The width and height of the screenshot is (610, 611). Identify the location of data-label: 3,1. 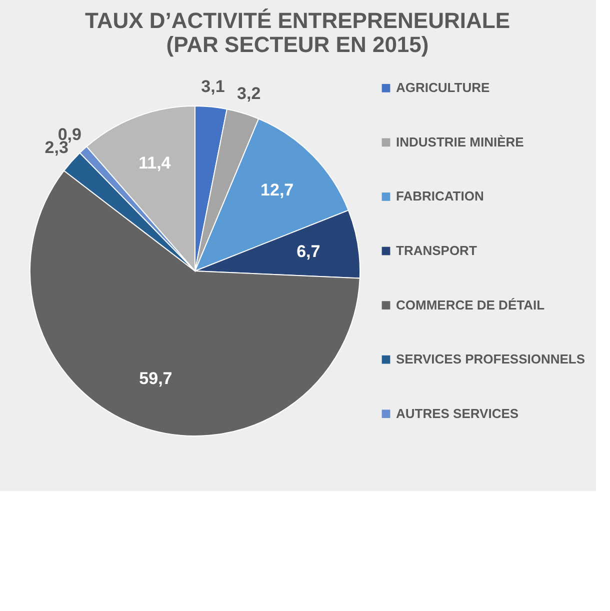
(213, 86).